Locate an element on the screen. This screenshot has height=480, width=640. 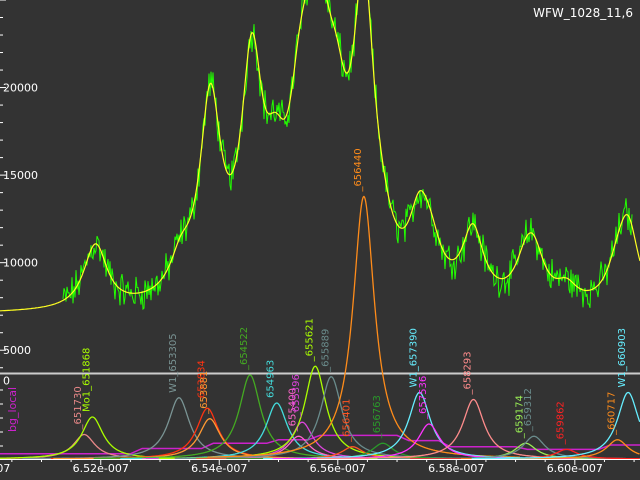
peak-label: _655396 is located at coordinates (296, 396).